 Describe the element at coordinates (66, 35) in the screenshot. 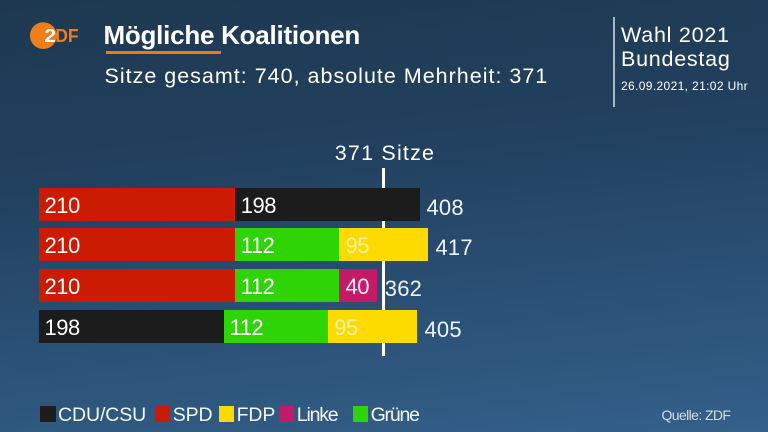

I see `svg-text: DF` at that location.